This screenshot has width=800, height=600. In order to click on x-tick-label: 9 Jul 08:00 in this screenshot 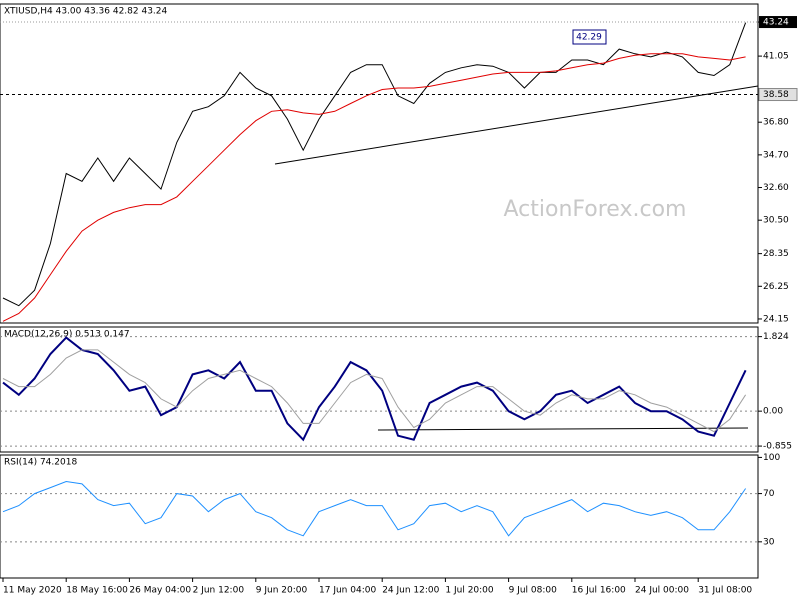, I will do `click(533, 591)`.